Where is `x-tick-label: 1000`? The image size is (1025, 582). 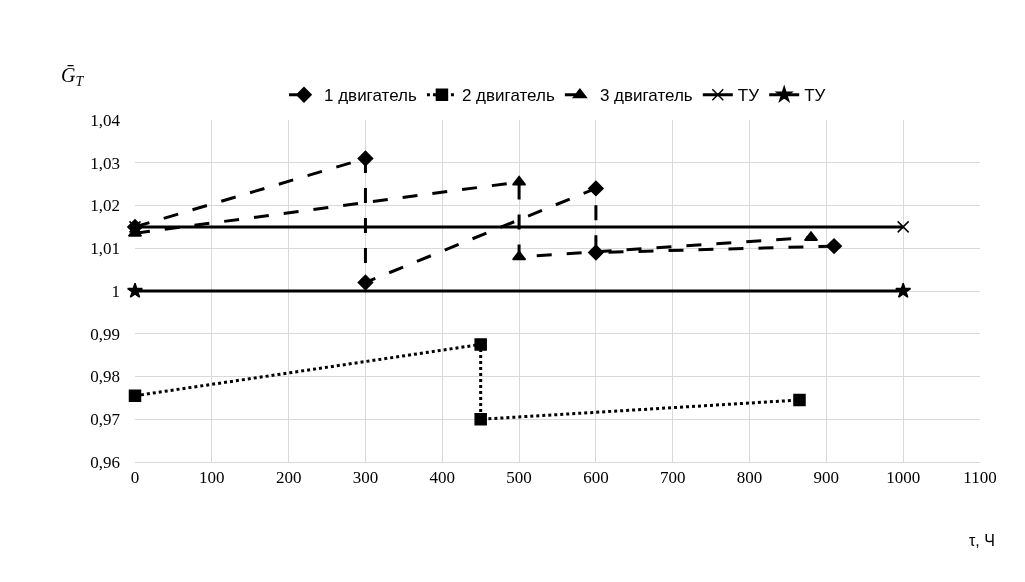 x-tick-label: 1000 is located at coordinates (903, 478).